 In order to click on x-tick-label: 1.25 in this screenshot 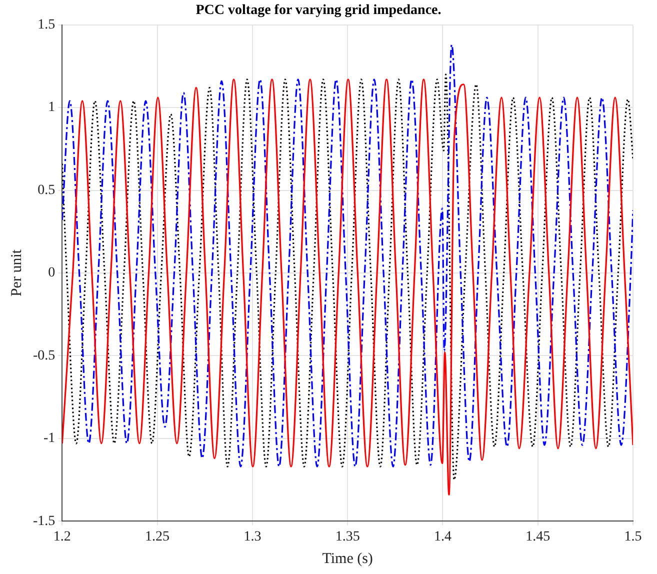, I will do `click(157, 536)`.